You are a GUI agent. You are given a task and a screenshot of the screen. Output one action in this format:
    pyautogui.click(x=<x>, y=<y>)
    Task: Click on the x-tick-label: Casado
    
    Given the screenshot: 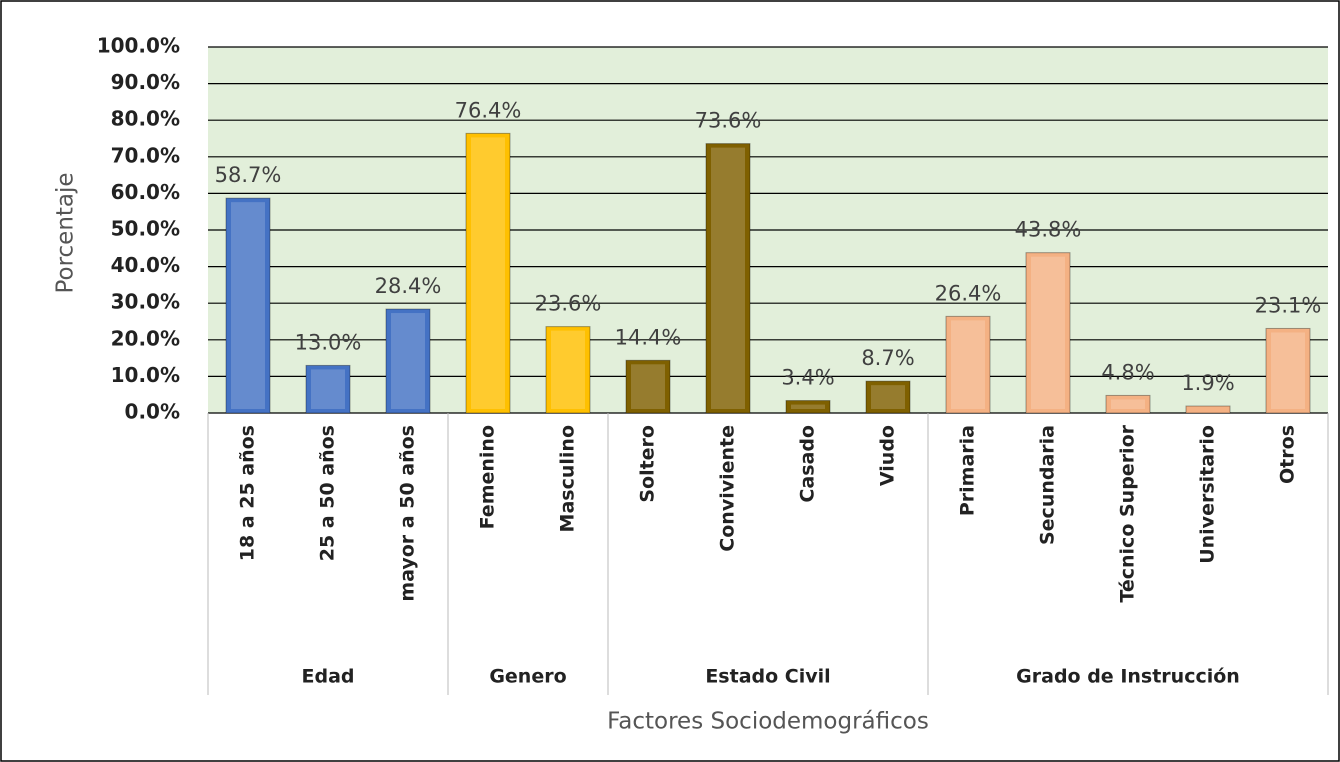 What is the action you would take?
    pyautogui.click(x=808, y=464)
    